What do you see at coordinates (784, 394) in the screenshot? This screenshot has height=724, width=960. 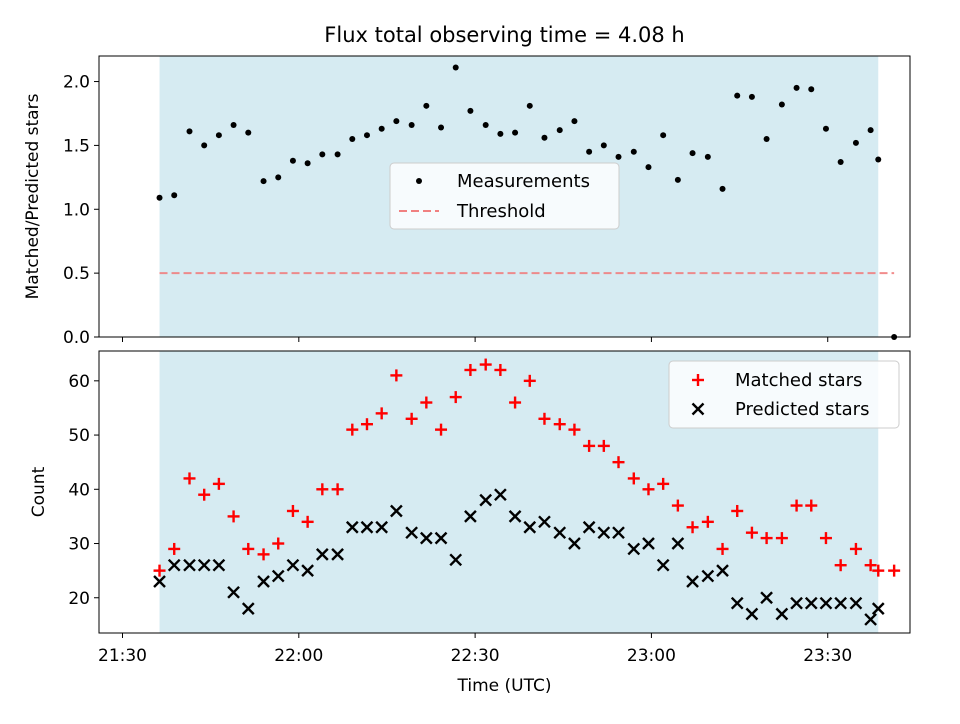 I see `count-legend-box` at bounding box center [784, 394].